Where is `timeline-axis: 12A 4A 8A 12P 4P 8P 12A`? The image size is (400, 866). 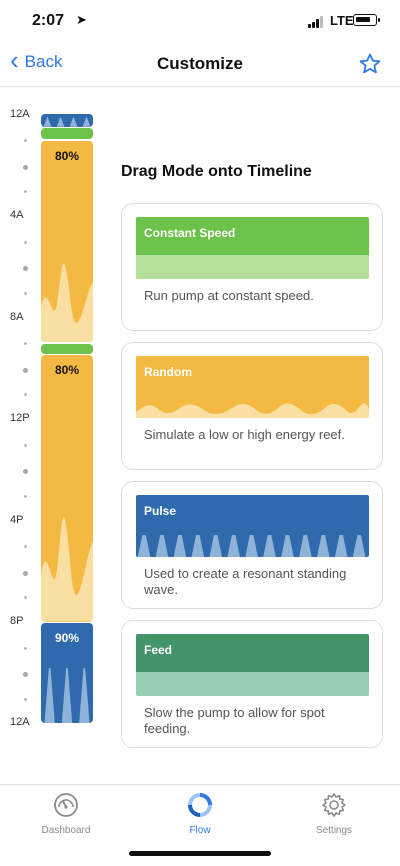
timeline-axis: 12A 4A 8A 12P 4P 8P 12A is located at coordinates (19, 417).